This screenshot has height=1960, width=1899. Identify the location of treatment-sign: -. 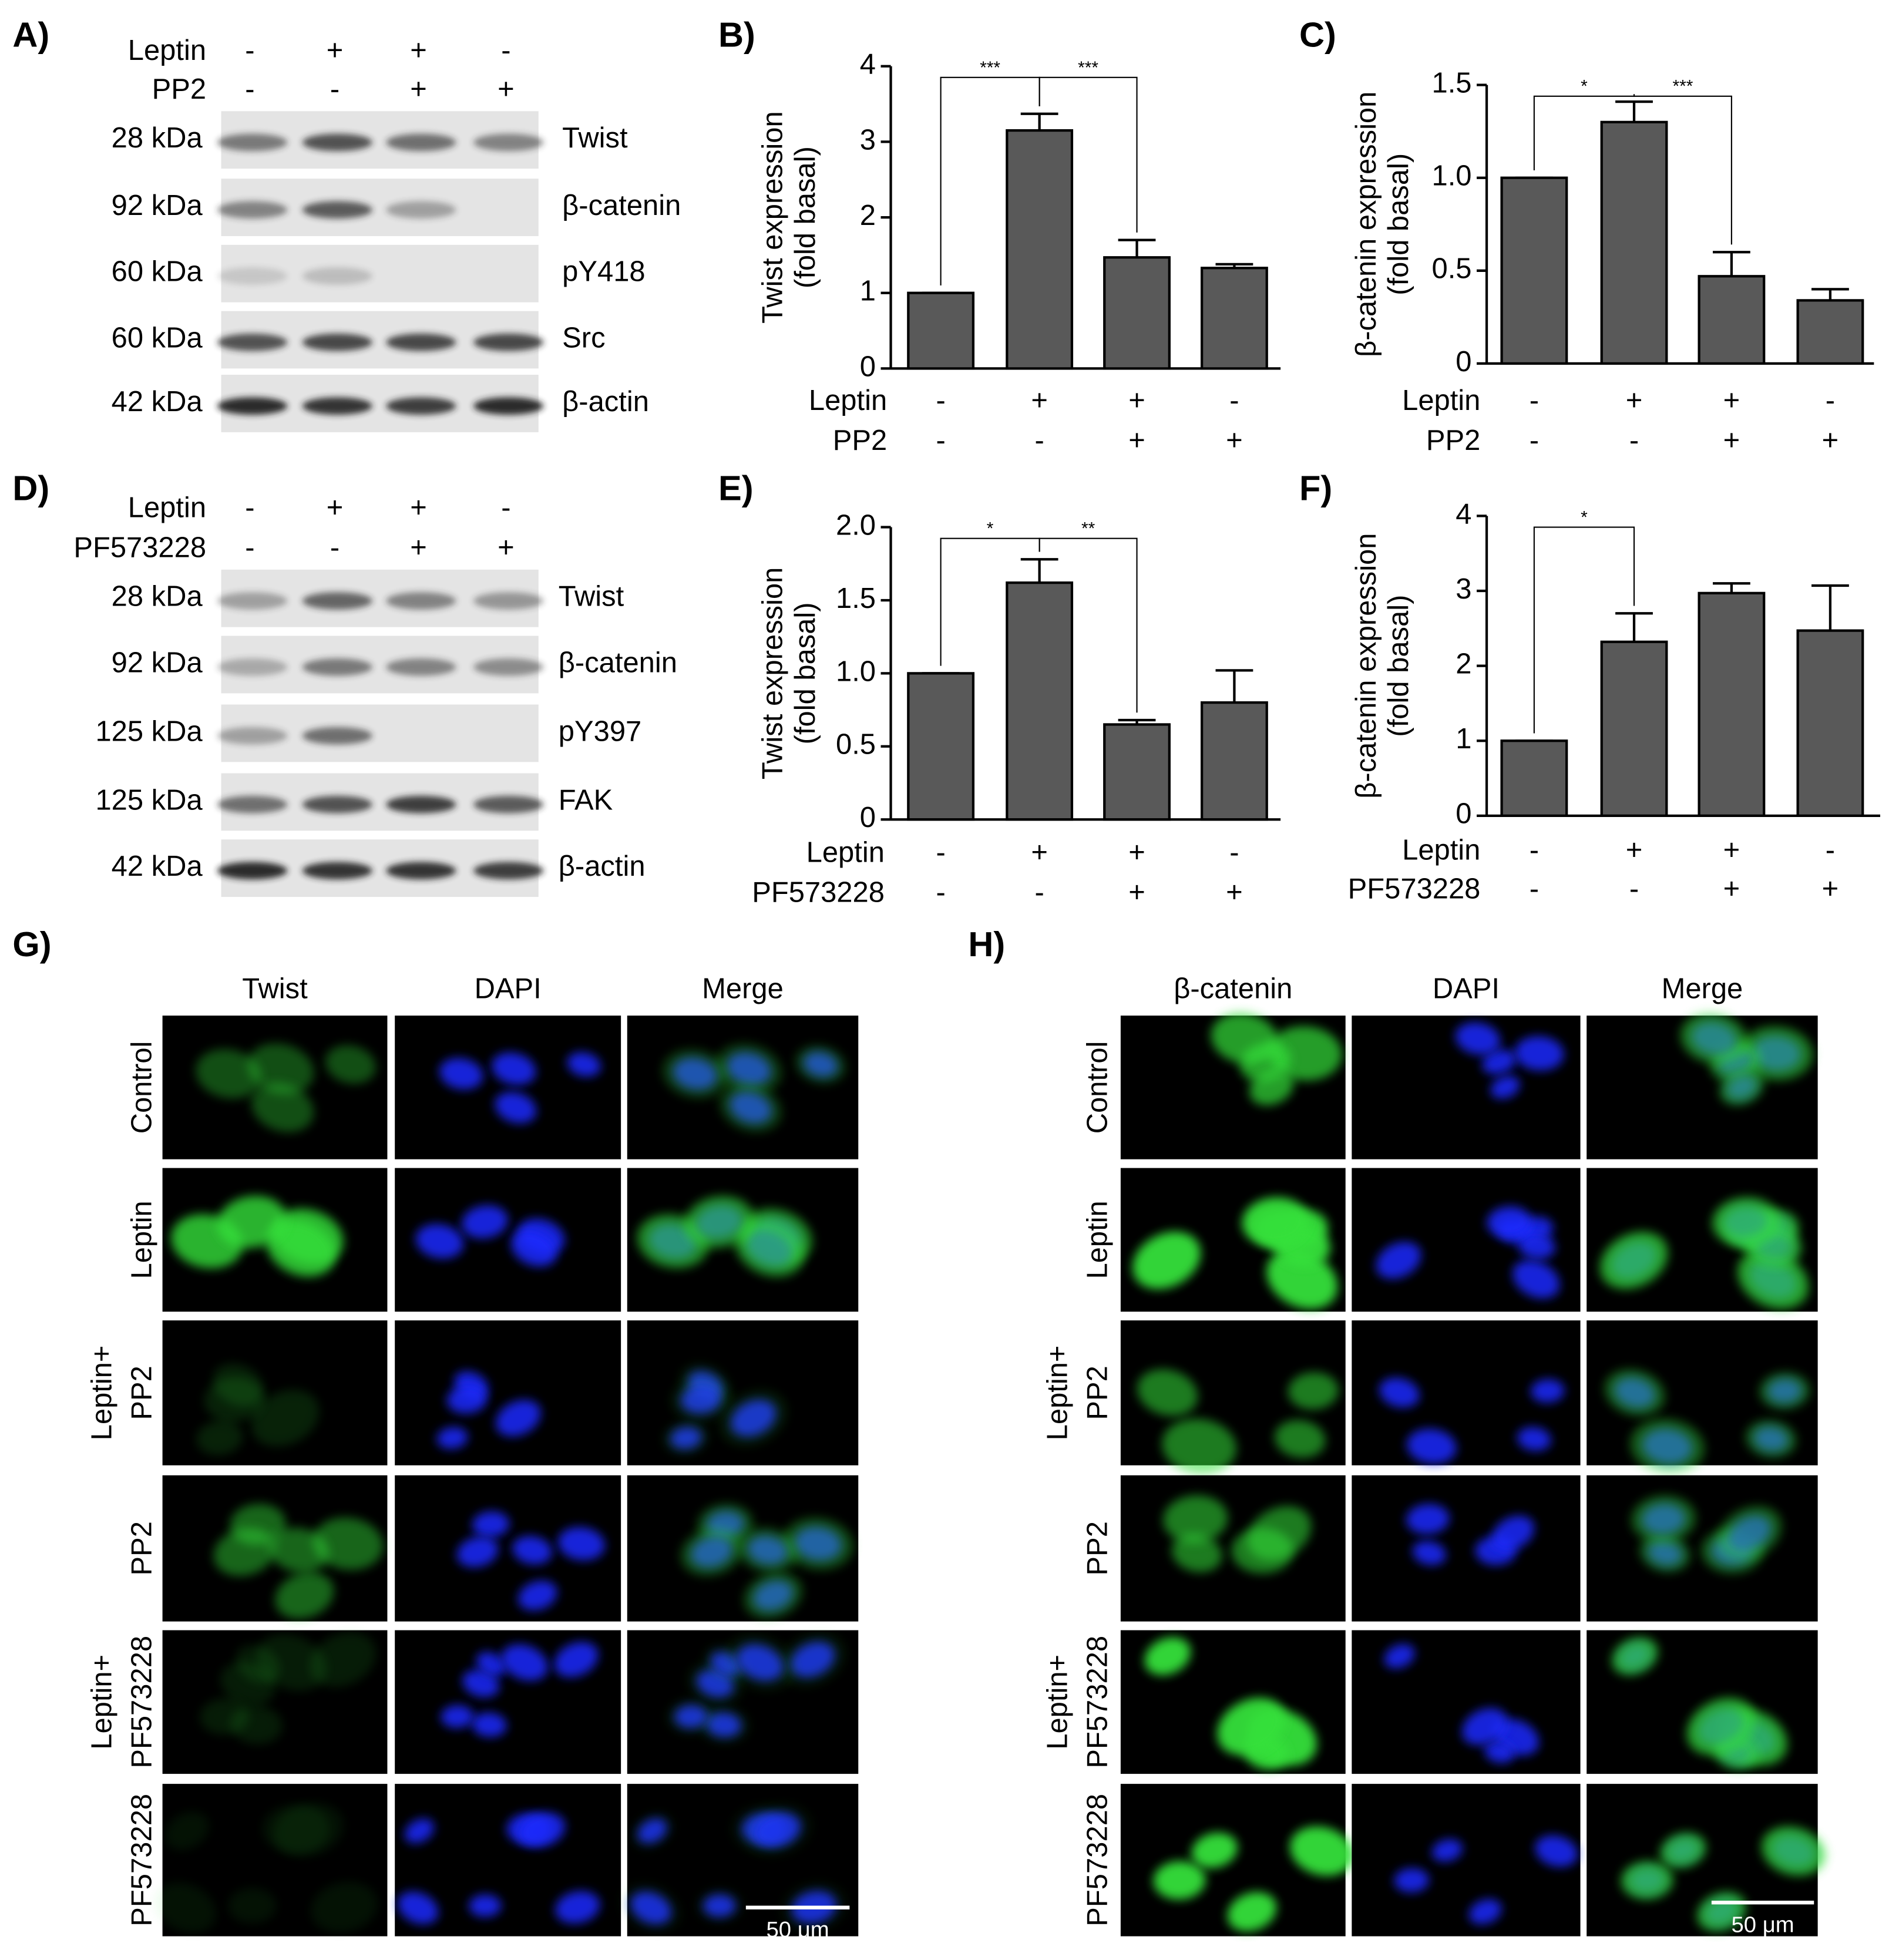
(505, 51).